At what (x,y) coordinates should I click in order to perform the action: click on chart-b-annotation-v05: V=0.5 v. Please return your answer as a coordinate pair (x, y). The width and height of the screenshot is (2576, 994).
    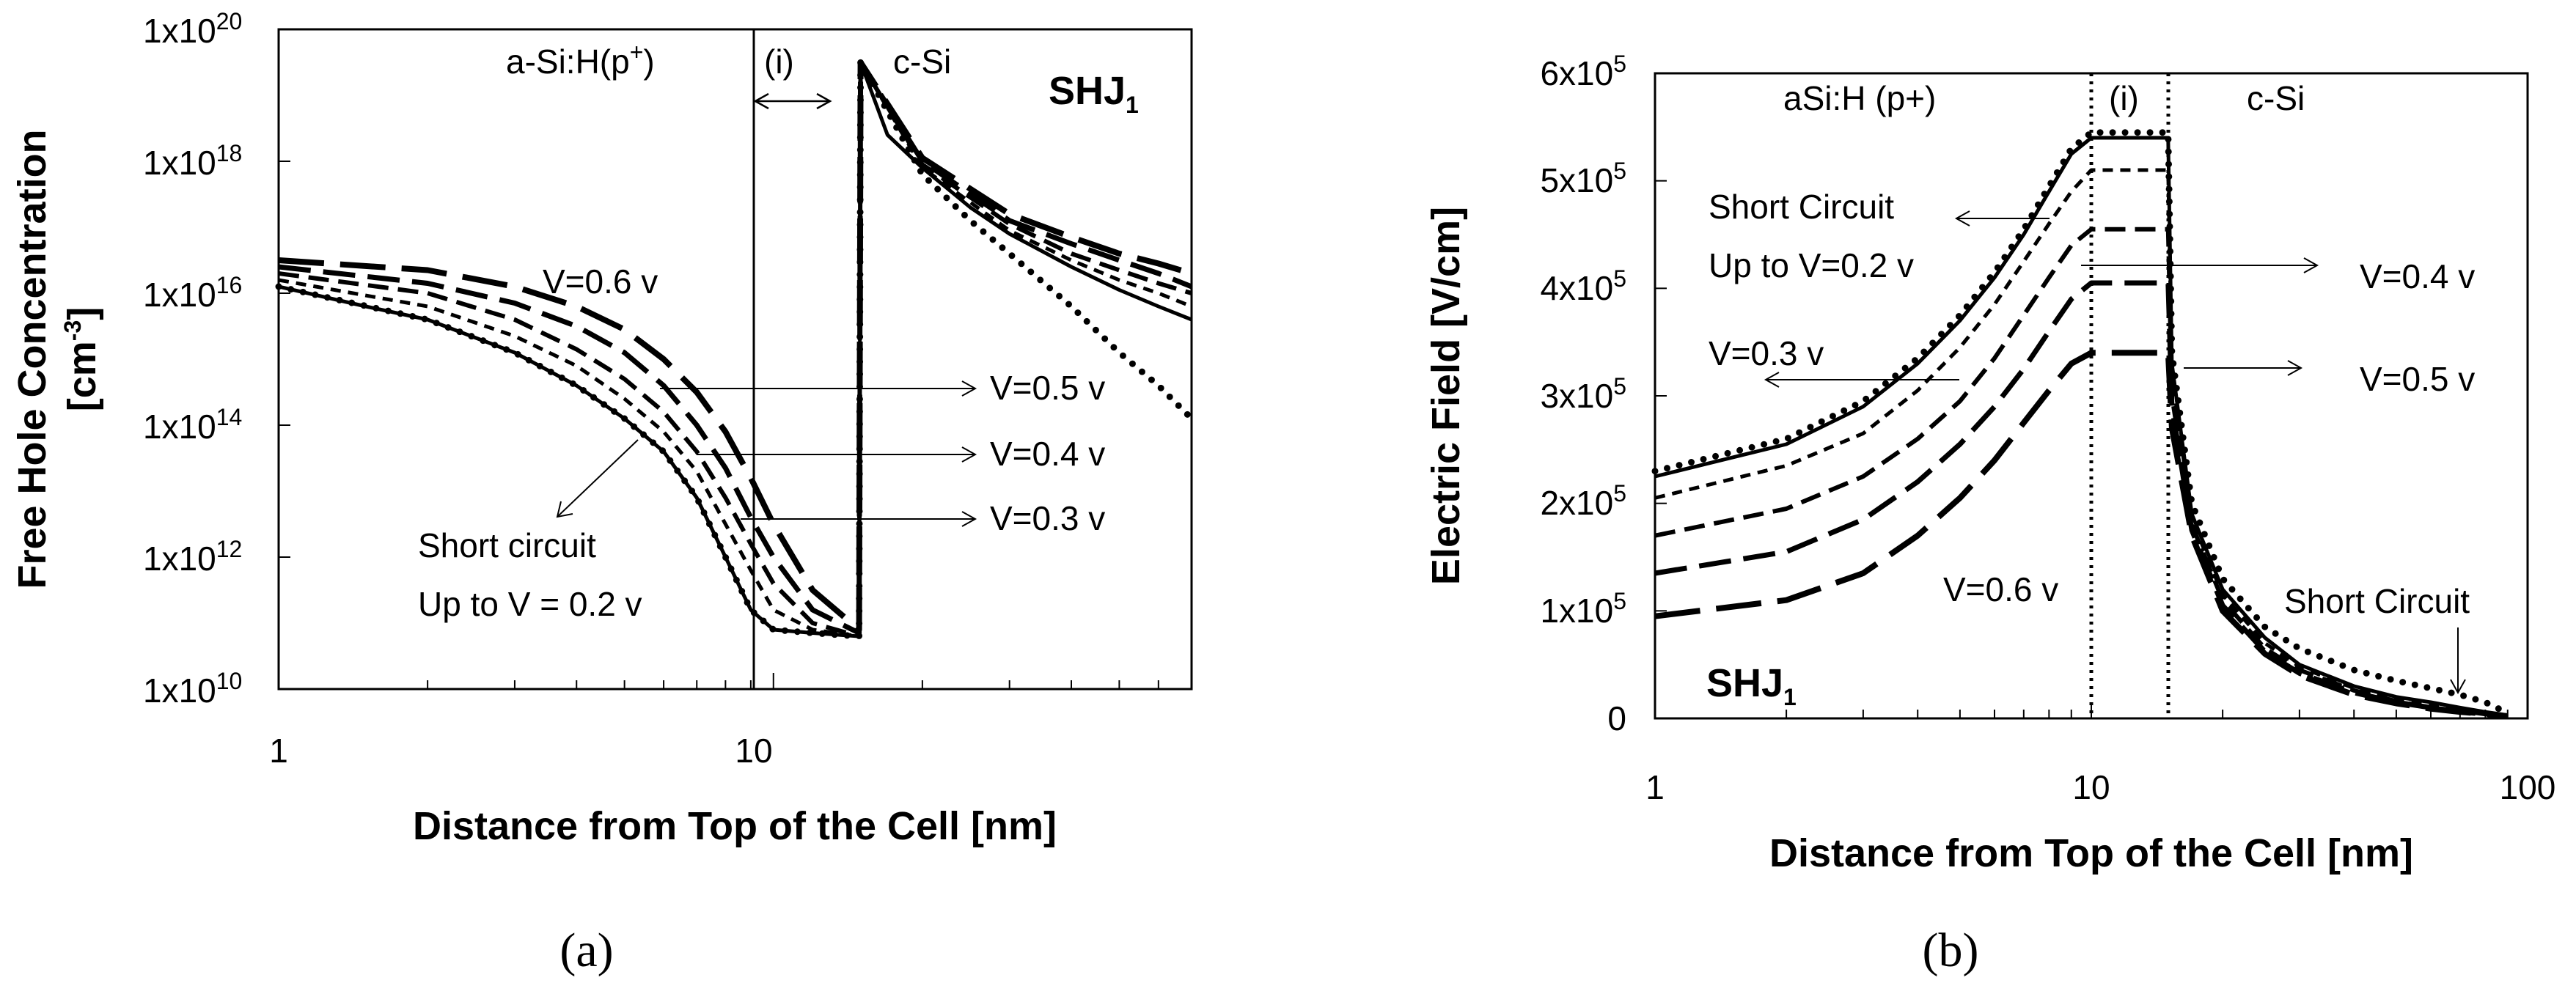
    Looking at the image, I should click on (2417, 379).